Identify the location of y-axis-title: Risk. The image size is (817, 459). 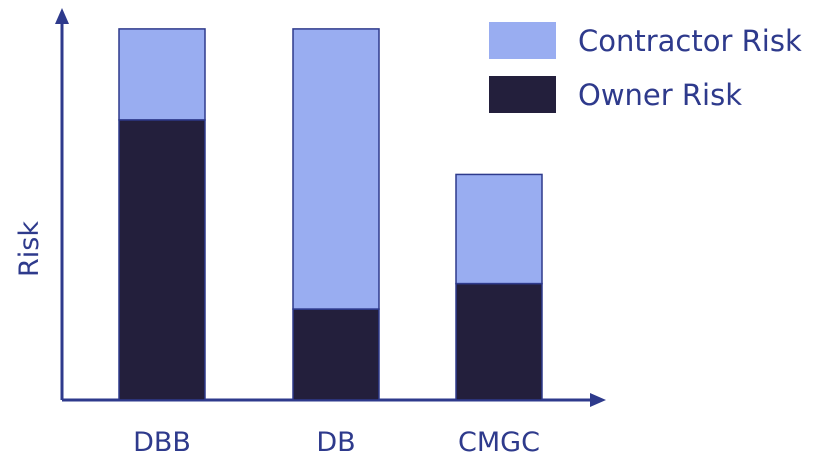
(29, 249).